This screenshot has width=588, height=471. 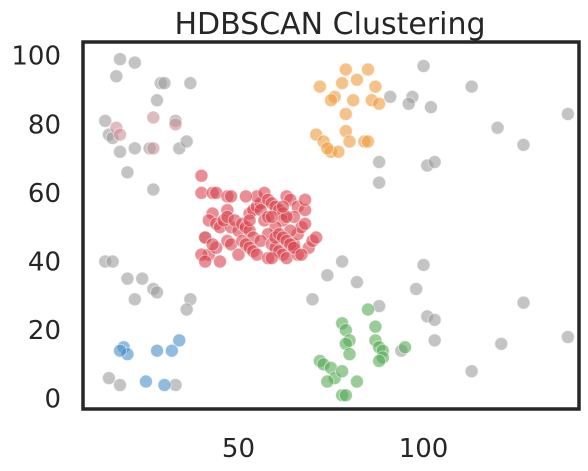 I want to click on y-tick-label-80: 80, so click(x=44, y=125).